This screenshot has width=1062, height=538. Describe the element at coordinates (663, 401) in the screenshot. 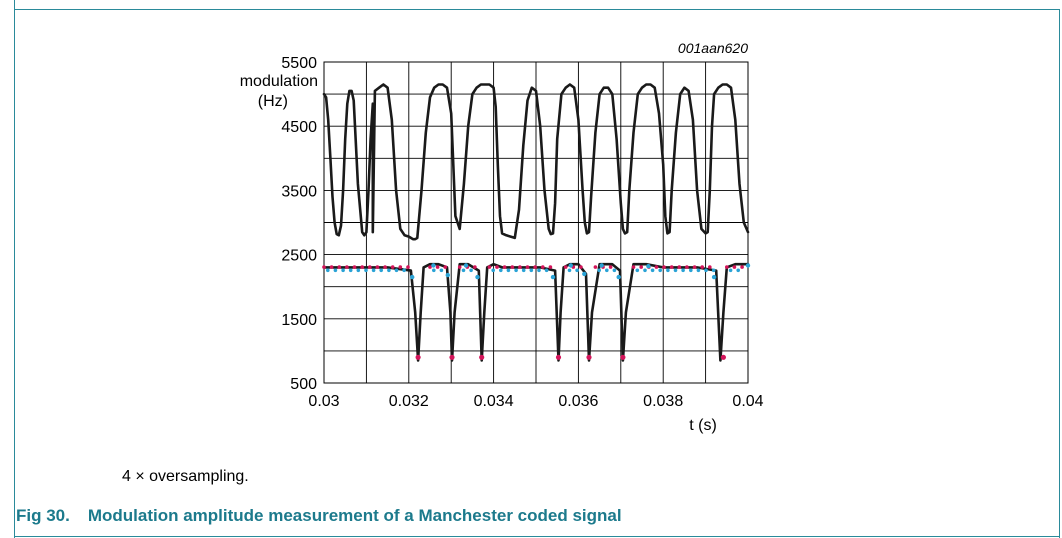

I see `x-tick-label: 0.038` at that location.